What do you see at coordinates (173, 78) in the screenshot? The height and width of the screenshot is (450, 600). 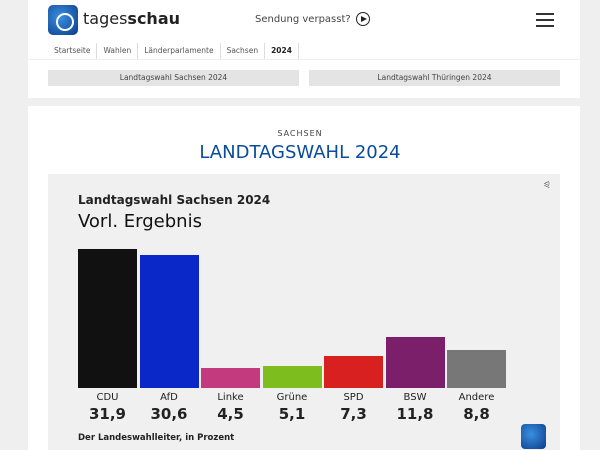 I see `tab-sachsen: Landtagswahl Sachsen 2024` at bounding box center [173, 78].